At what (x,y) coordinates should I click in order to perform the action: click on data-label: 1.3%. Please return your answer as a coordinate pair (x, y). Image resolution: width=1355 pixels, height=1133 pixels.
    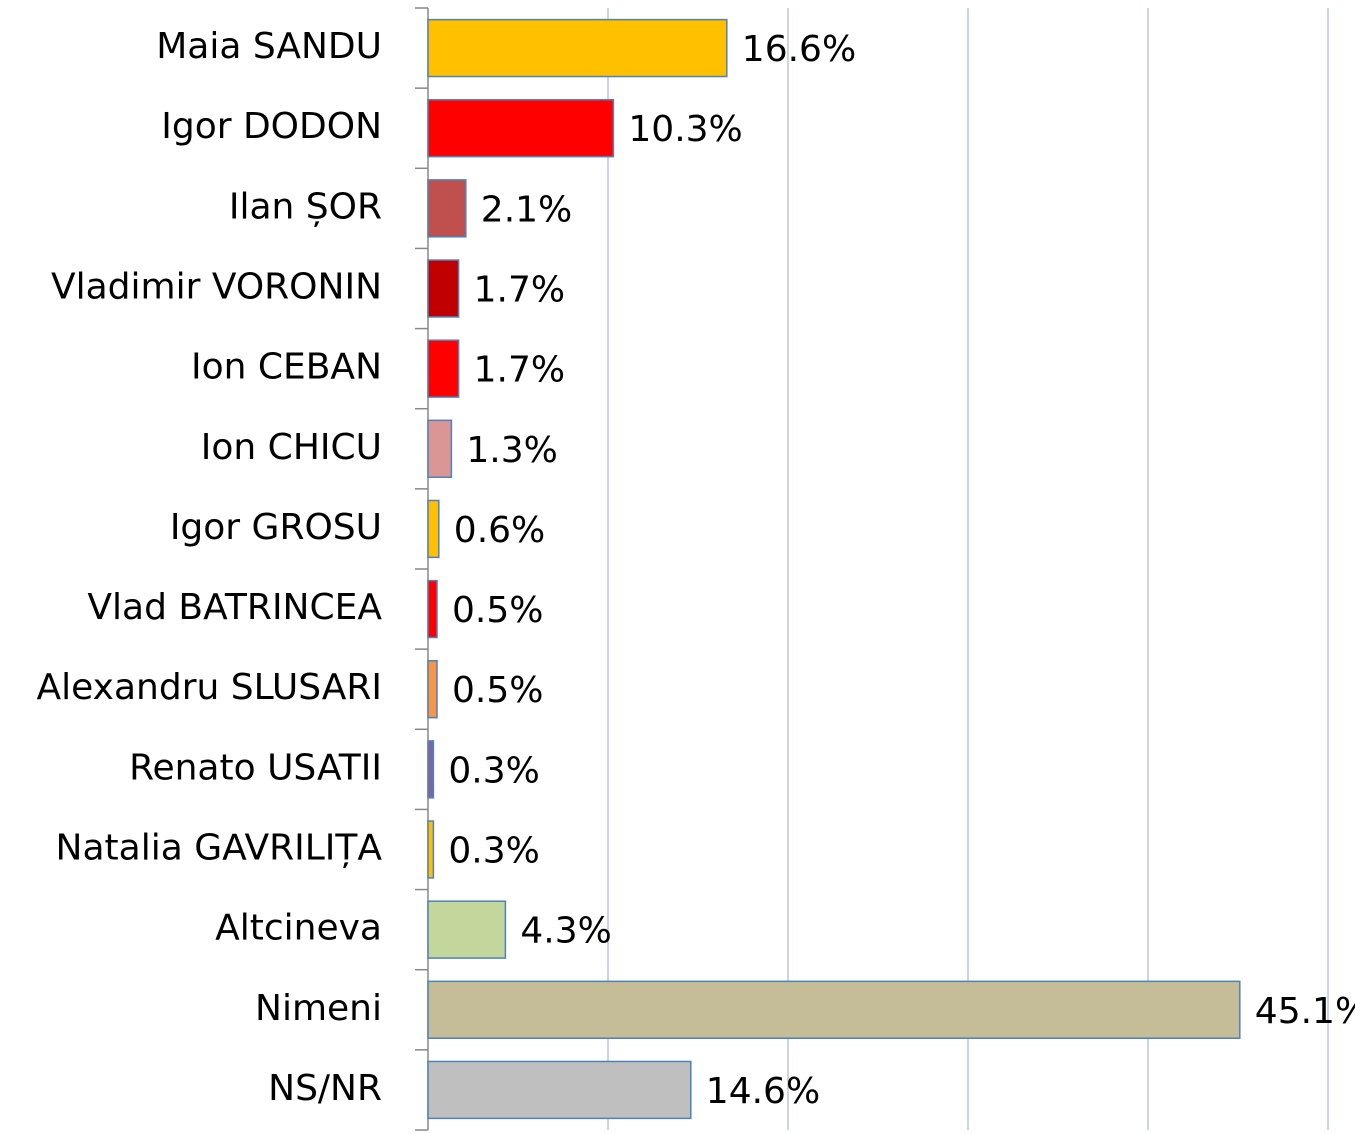
    Looking at the image, I should click on (511, 450).